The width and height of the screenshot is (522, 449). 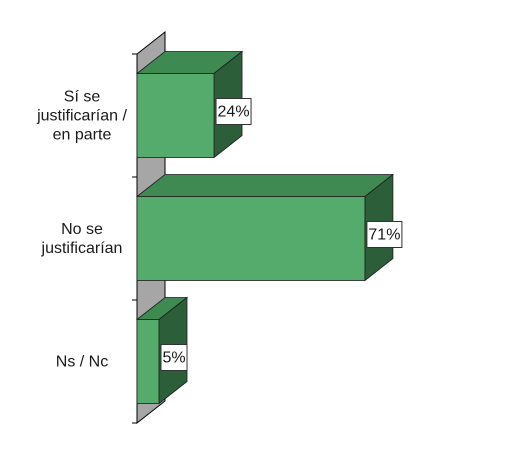 I want to click on category-label-line: en parte, so click(x=82, y=135).